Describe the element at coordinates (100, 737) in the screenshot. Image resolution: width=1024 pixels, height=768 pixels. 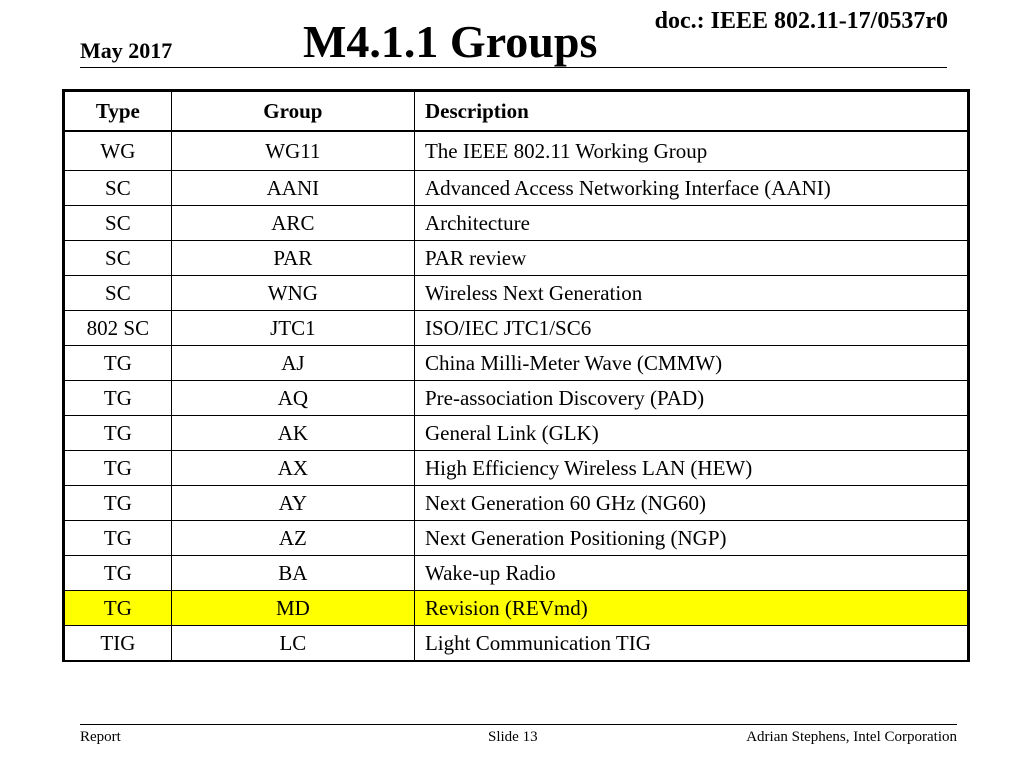
I see `footer-report-label: Report` at that location.